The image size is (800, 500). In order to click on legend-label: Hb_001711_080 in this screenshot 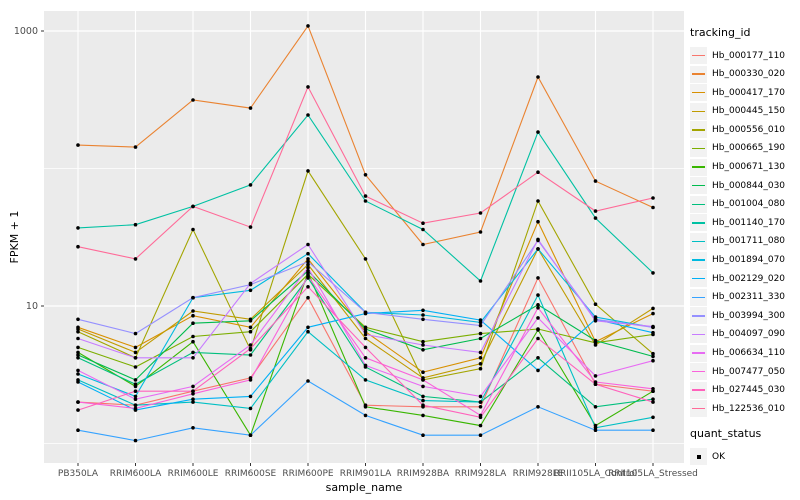, I will do `click(749, 241)`.